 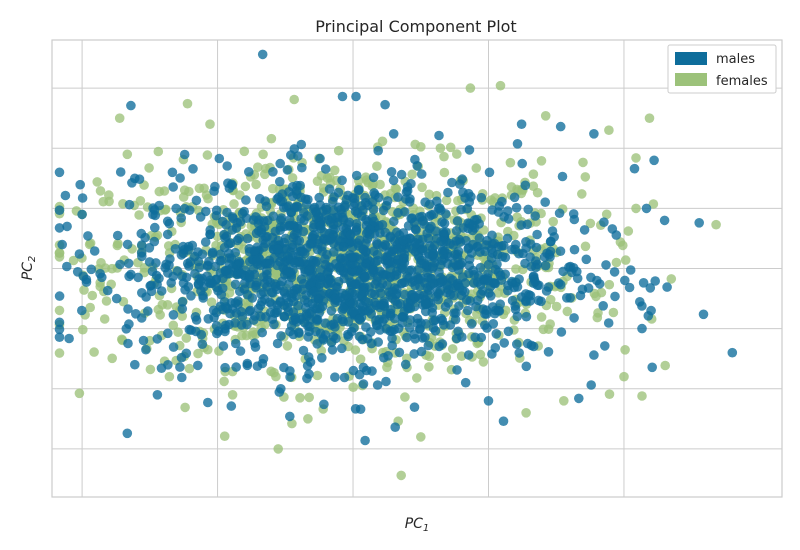 I want to click on legend: males females, so click(x=722, y=69).